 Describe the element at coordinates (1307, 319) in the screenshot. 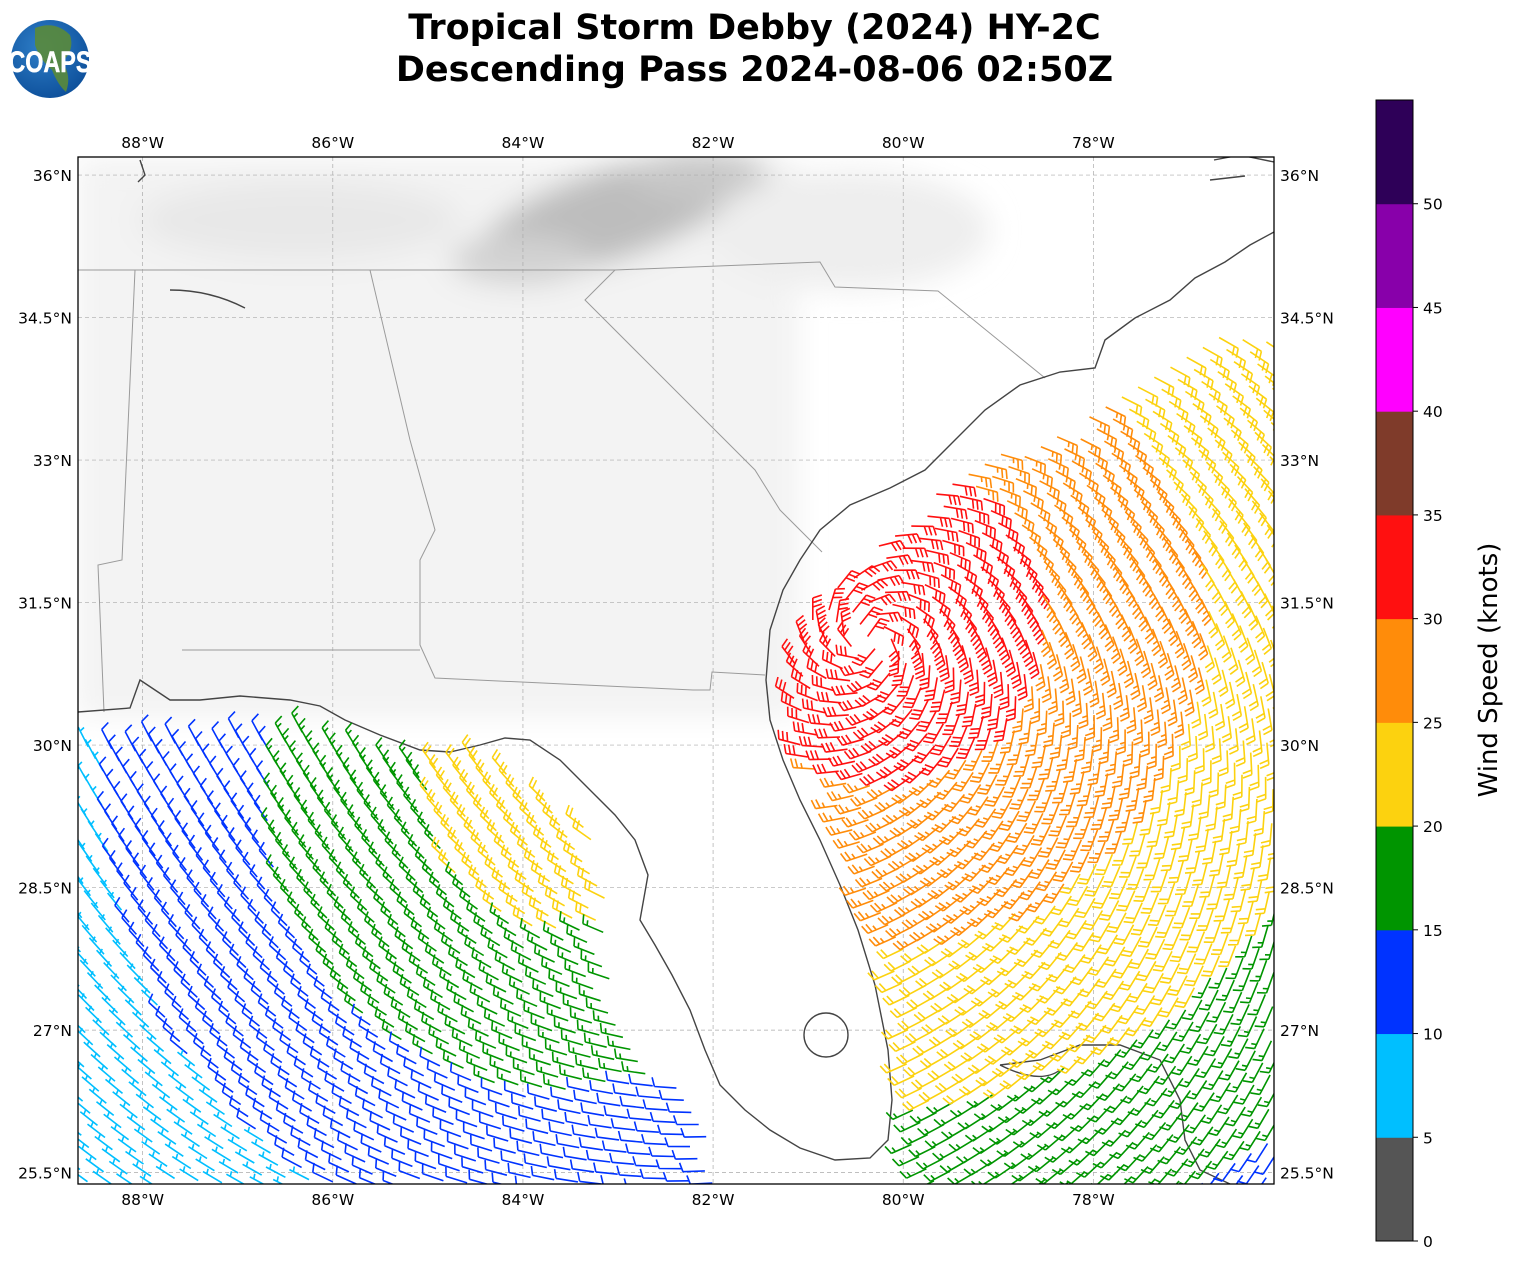

I see `lat-tick-label-right: 34.5°N` at that location.